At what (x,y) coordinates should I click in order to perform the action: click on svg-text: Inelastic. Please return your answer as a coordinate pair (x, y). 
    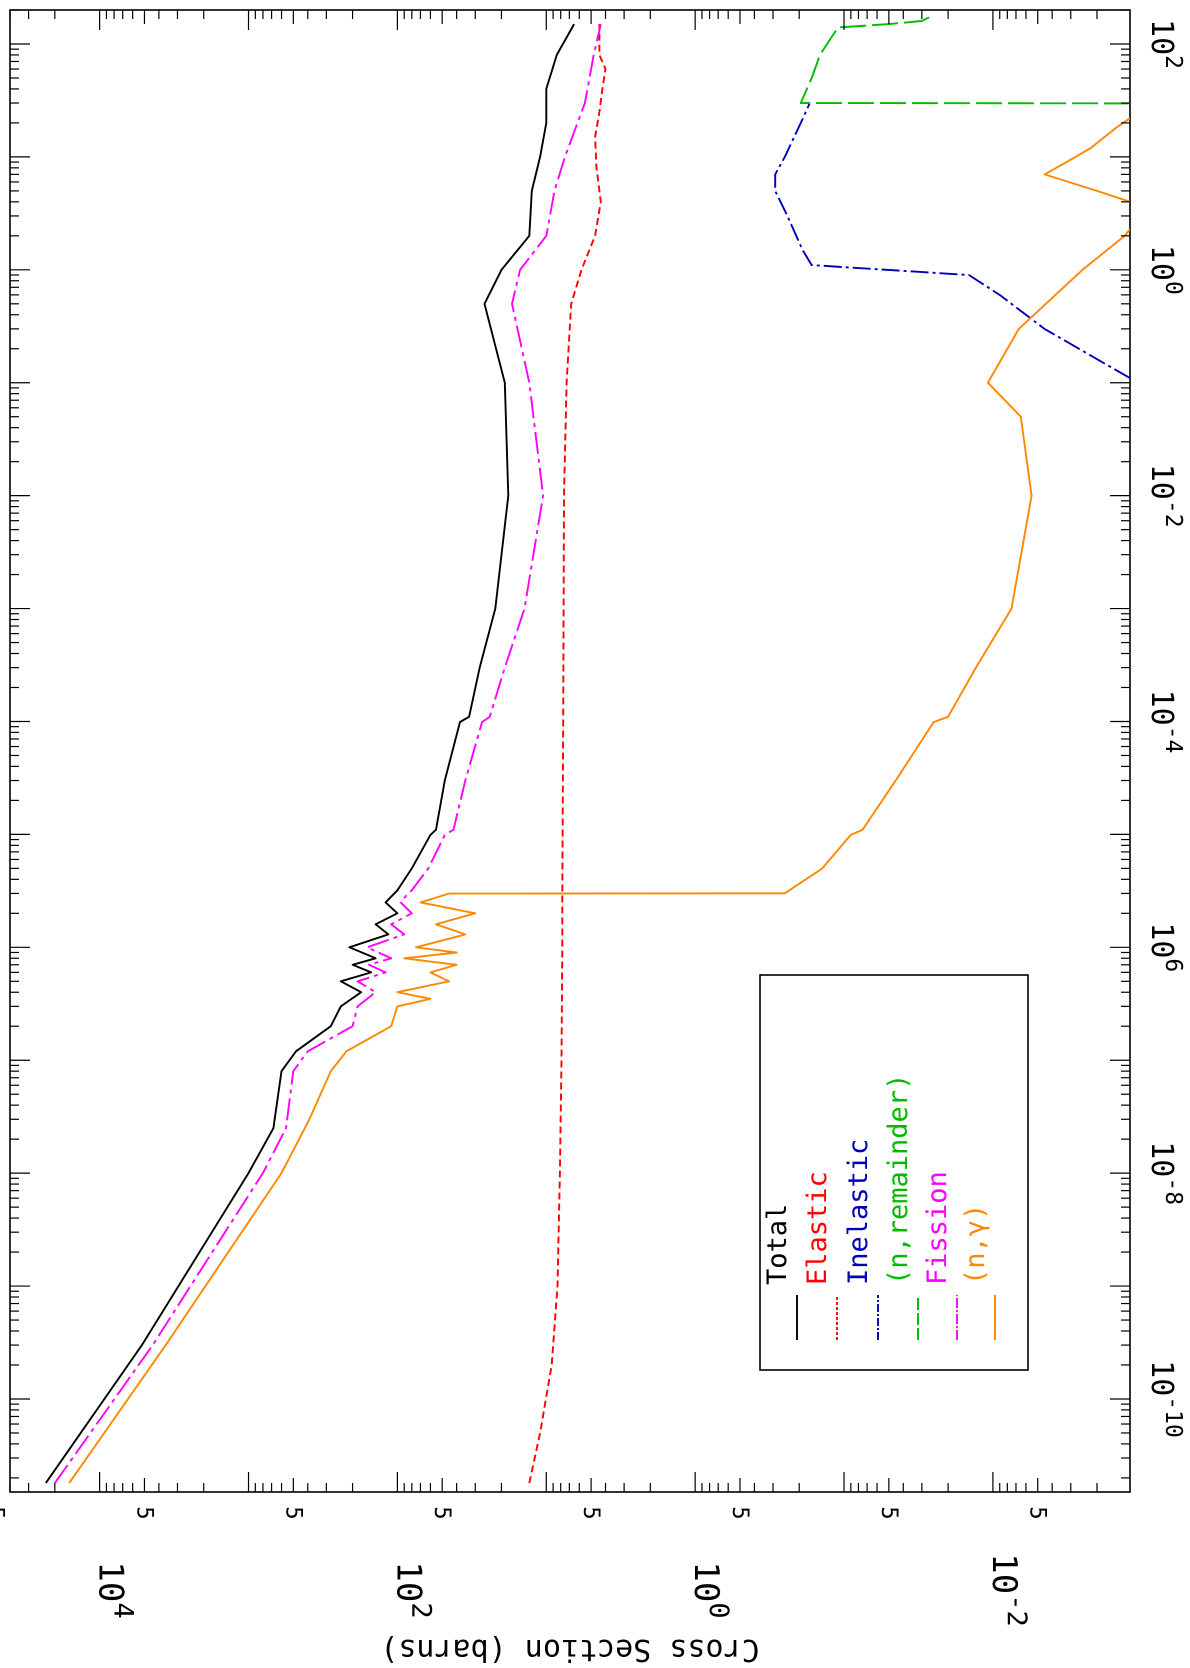
    Looking at the image, I should click on (858, 1212).